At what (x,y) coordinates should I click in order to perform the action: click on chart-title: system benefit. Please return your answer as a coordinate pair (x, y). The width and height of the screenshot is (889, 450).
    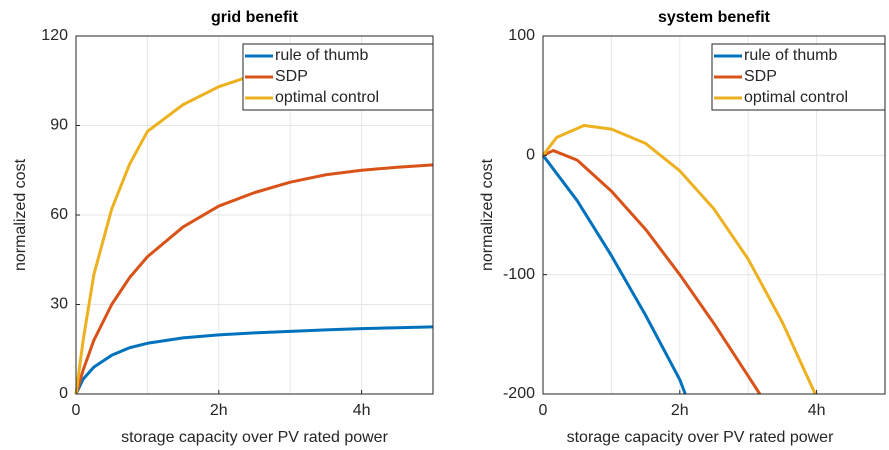
    Looking at the image, I should click on (714, 17).